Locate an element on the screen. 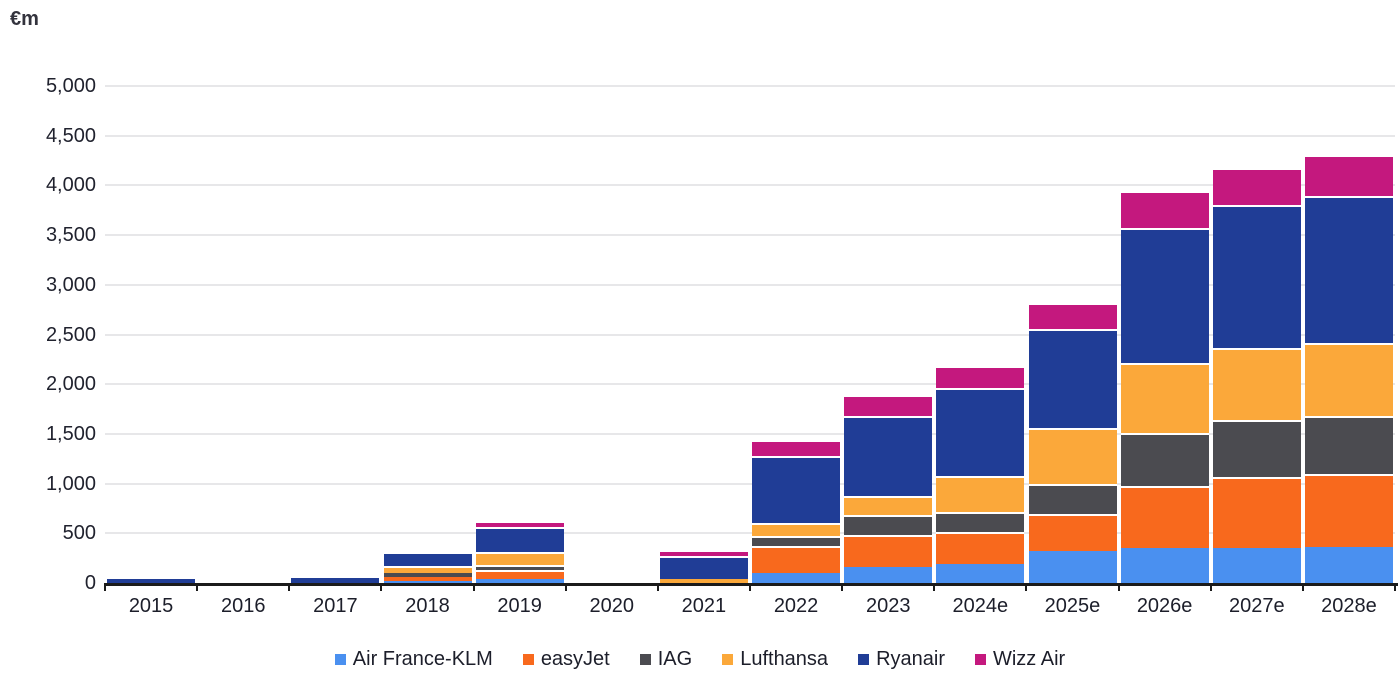  legend-item-ryanair: Ryanair is located at coordinates (901, 659).